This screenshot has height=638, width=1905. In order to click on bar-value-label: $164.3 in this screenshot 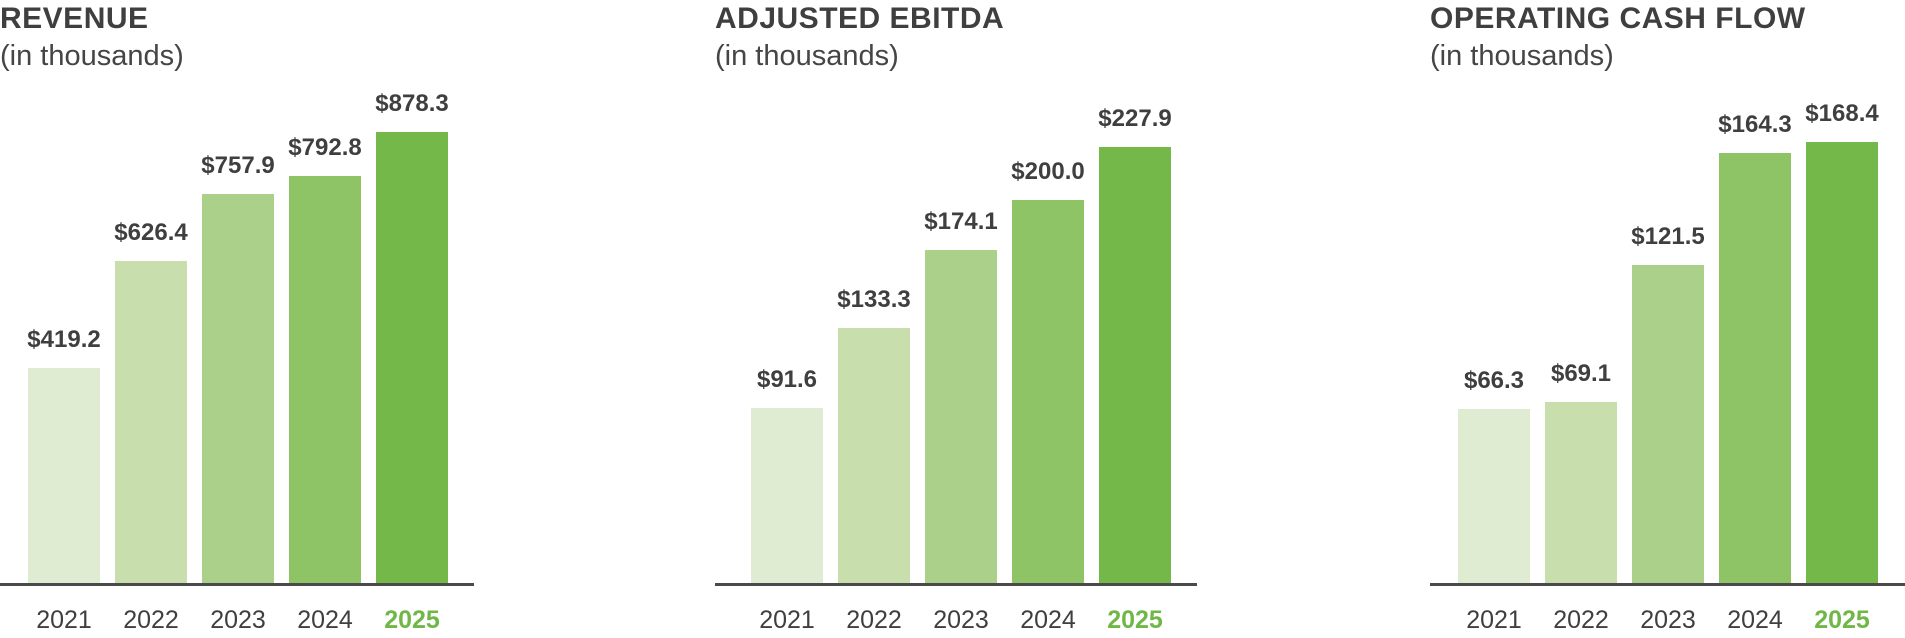, I will do `click(1755, 124)`.